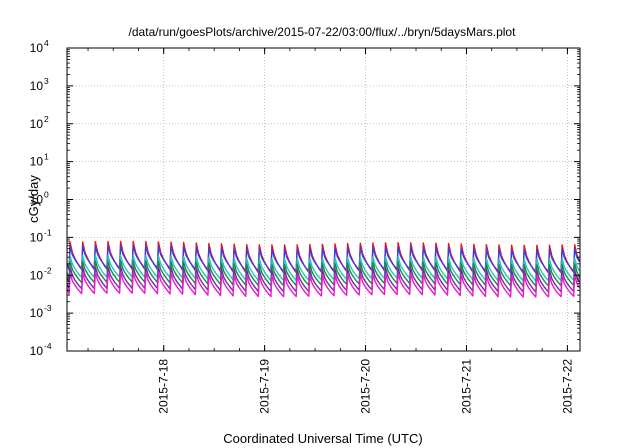 The width and height of the screenshot is (640, 448). I want to click on y-axis-label: cGy/day, so click(33, 199).